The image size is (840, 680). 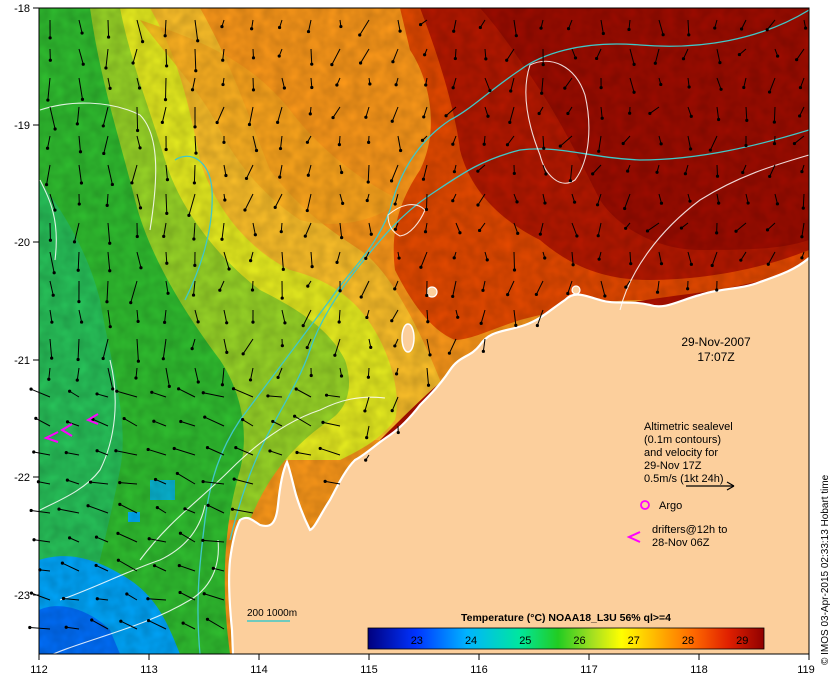 I want to click on altimetry-legend-line5: 0.5m/s (1kt 24h), so click(x=683, y=479).